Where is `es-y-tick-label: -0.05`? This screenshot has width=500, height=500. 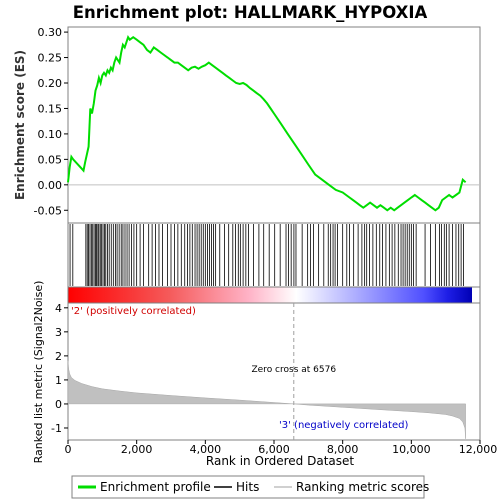 es-y-tick-label: -0.05 is located at coordinates (48, 210).